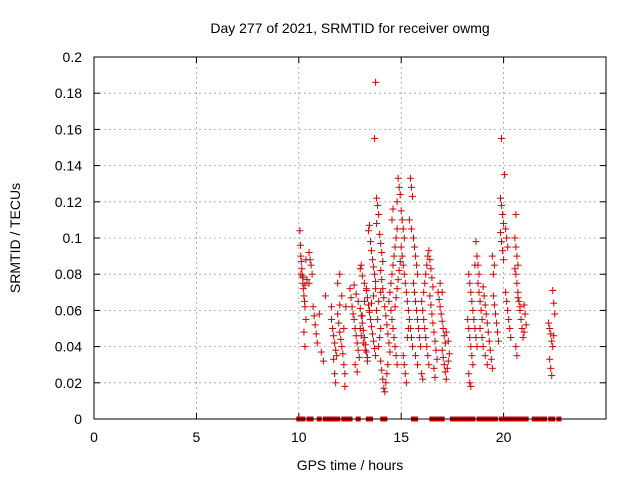 This screenshot has width=640, height=480. What do you see at coordinates (73, 238) in the screenshot?
I see `y-tick-label: 0.1` at bounding box center [73, 238].